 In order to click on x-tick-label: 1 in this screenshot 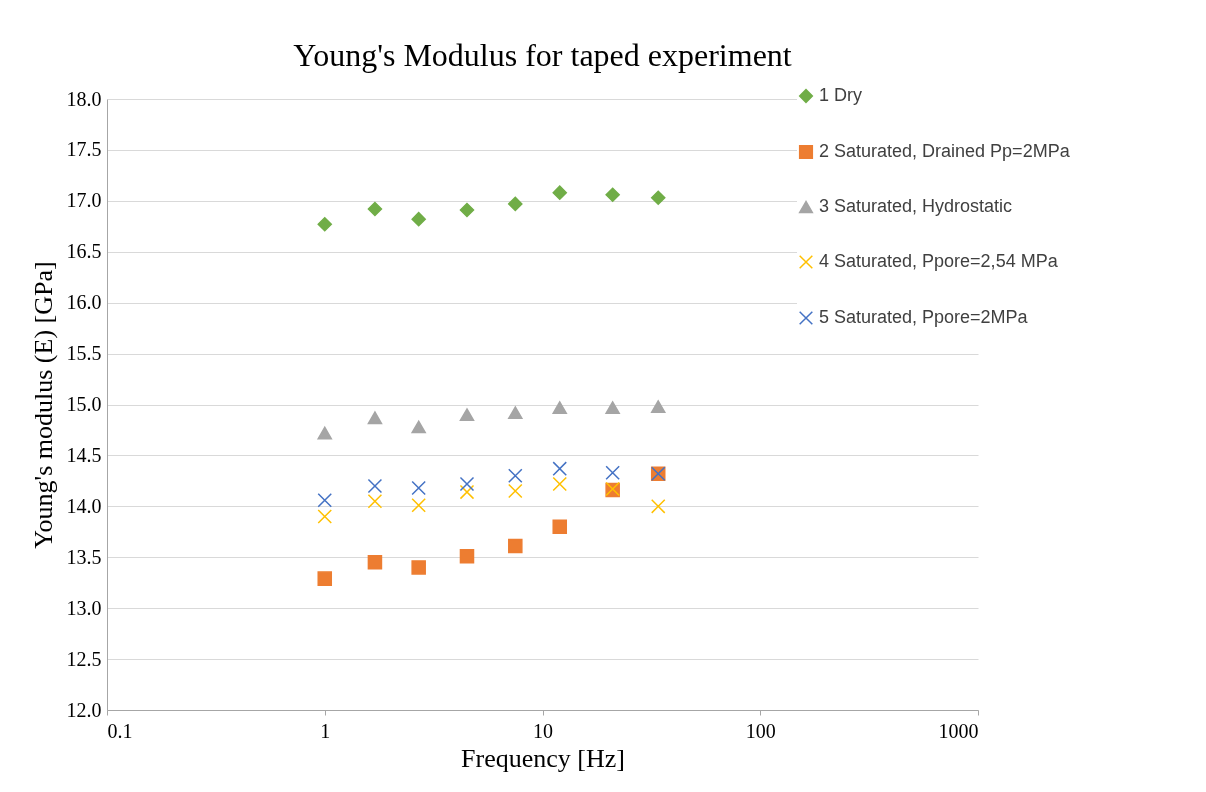, I will do `click(325, 730)`.